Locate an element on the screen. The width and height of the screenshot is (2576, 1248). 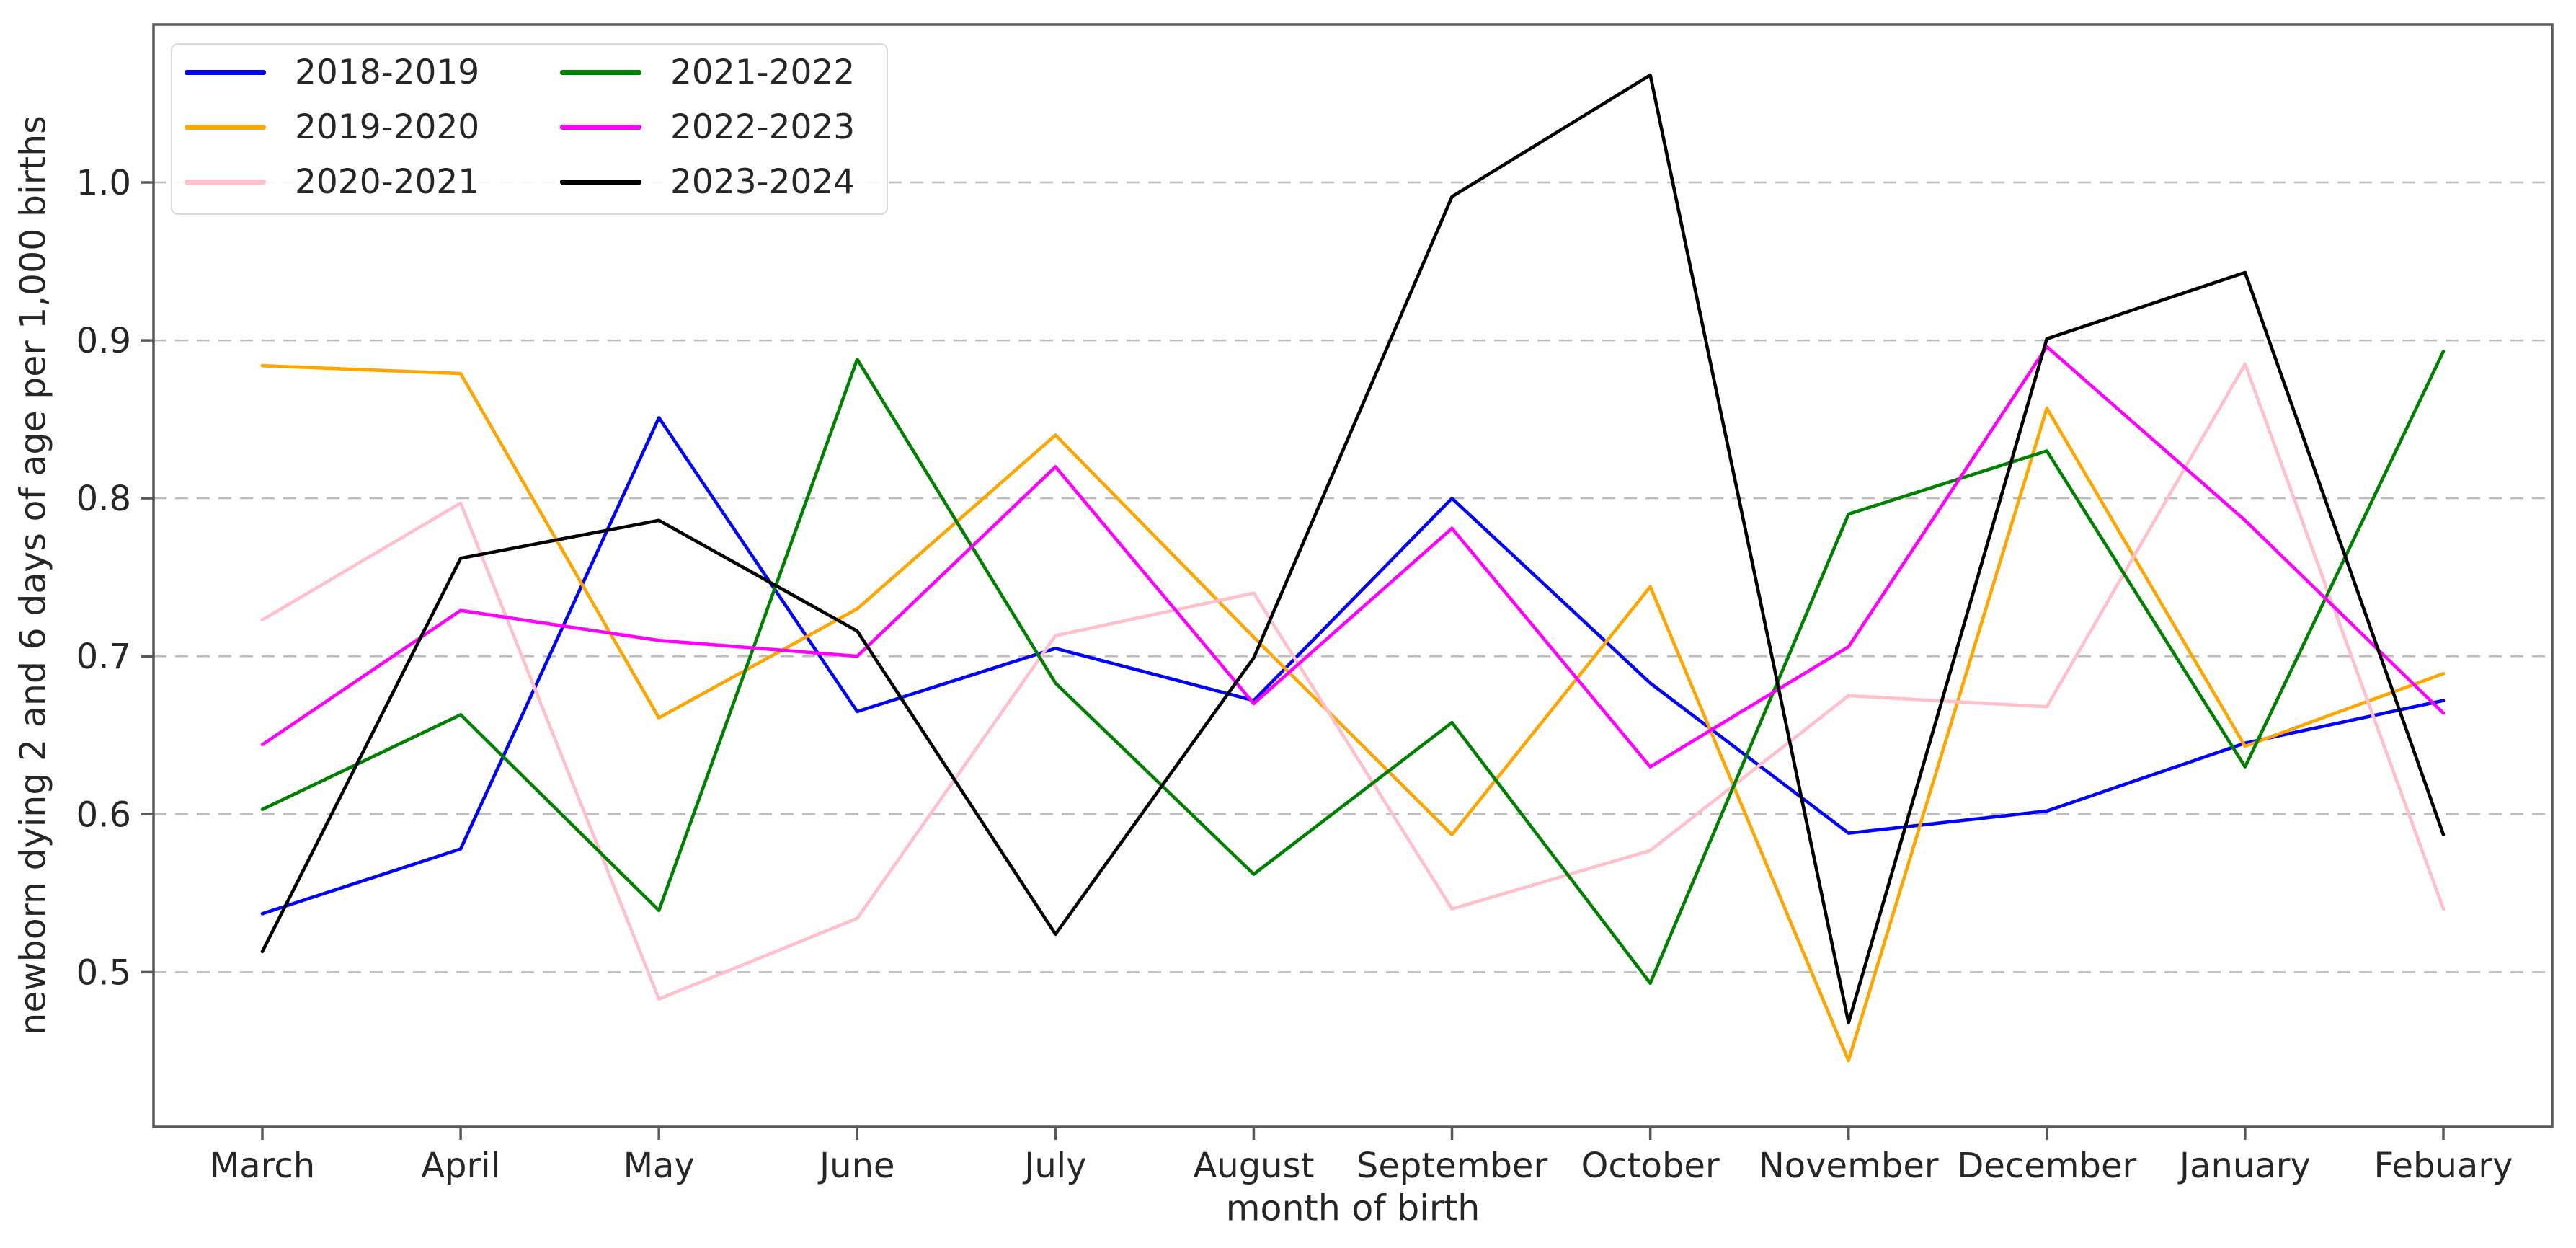
legend-item-label: 2023-2024 is located at coordinates (763, 181).